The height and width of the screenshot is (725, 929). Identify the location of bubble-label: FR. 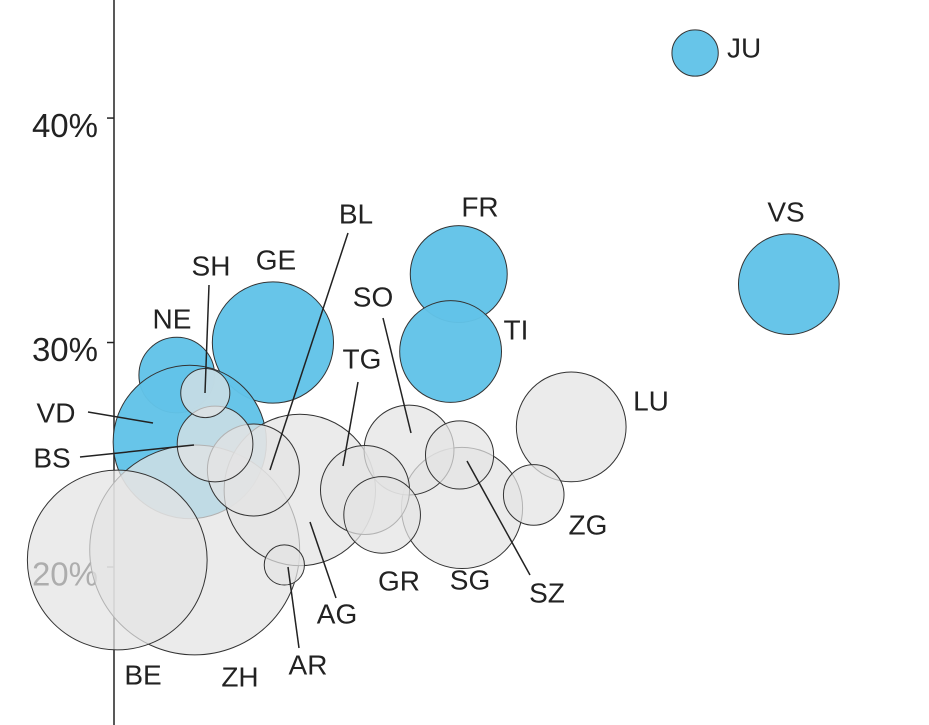
(479, 206).